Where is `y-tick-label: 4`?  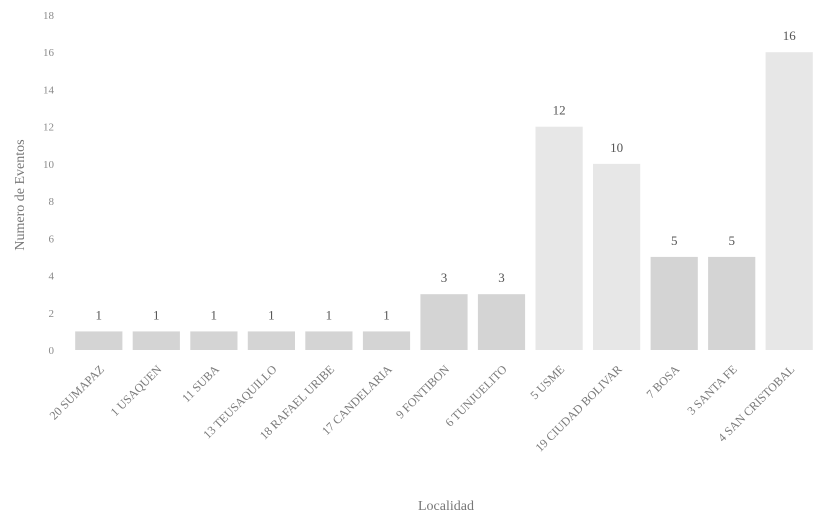
y-tick-label: 4 is located at coordinates (52, 277).